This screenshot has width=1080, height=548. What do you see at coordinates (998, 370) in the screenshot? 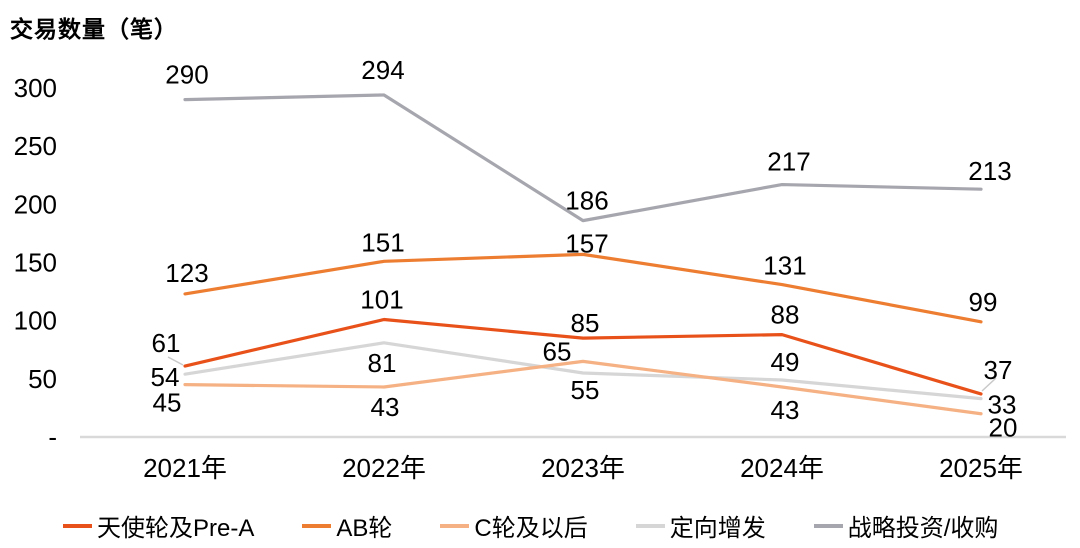
I see `data-label-天使轮及Pre-A-2025年: 37` at bounding box center [998, 370].